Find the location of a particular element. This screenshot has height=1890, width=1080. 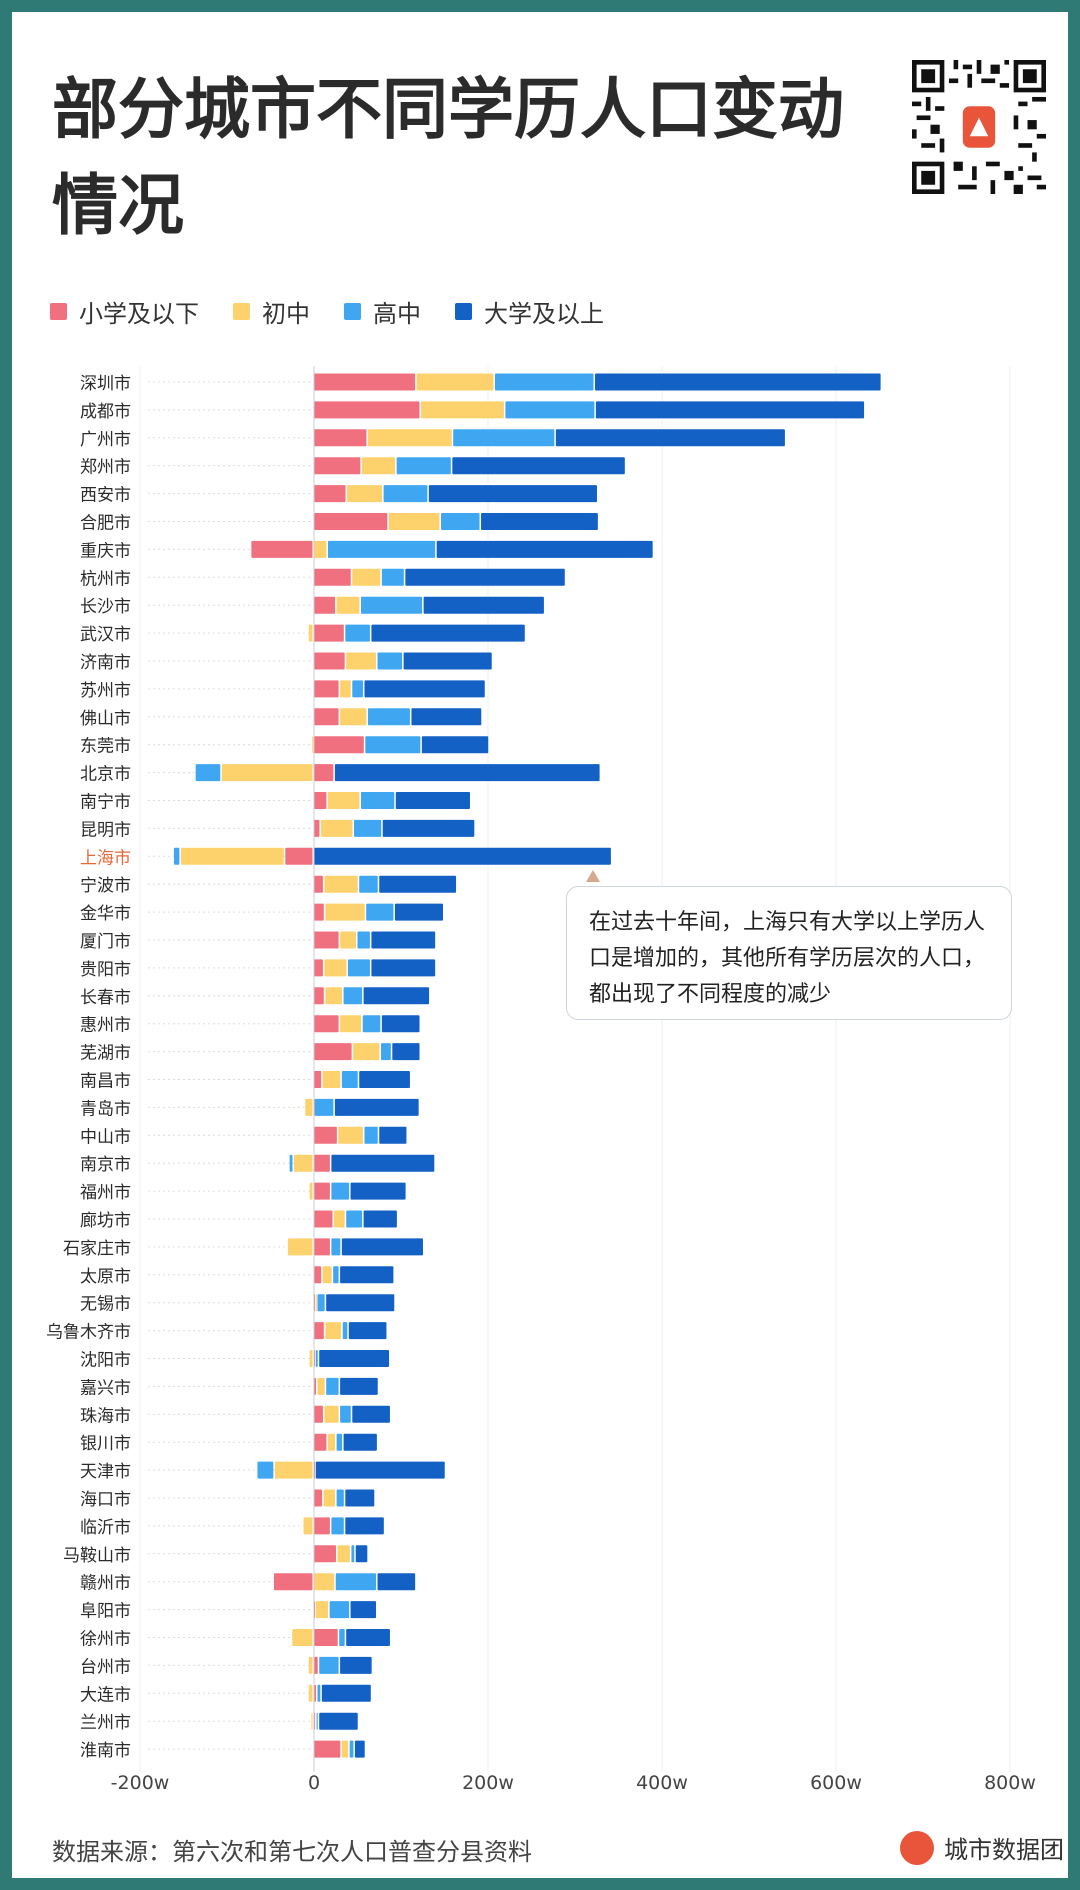

category-label: 南京市 is located at coordinates (105, 1165).